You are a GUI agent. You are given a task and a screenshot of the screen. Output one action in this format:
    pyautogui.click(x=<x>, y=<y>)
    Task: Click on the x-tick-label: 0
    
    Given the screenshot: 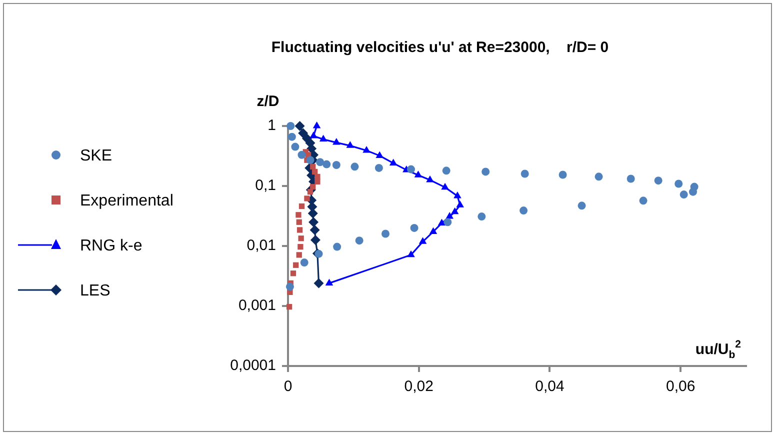 What is the action you would take?
    pyautogui.click(x=288, y=387)
    